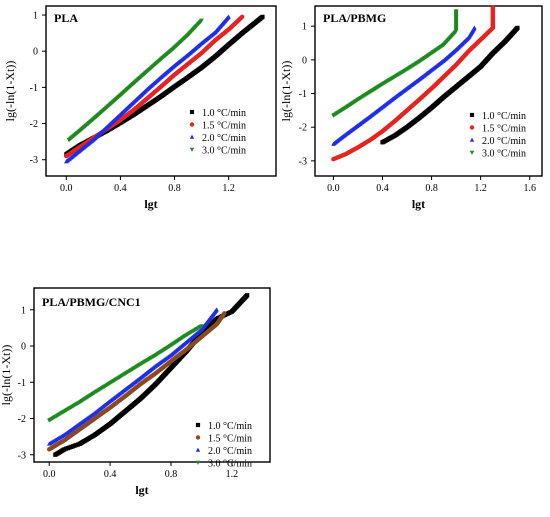 Image resolution: width=550 pixels, height=517 pixels. Describe the element at coordinates (91, 302) in the screenshot. I see `chart-title: PLA/PBMG/CNC1` at that location.